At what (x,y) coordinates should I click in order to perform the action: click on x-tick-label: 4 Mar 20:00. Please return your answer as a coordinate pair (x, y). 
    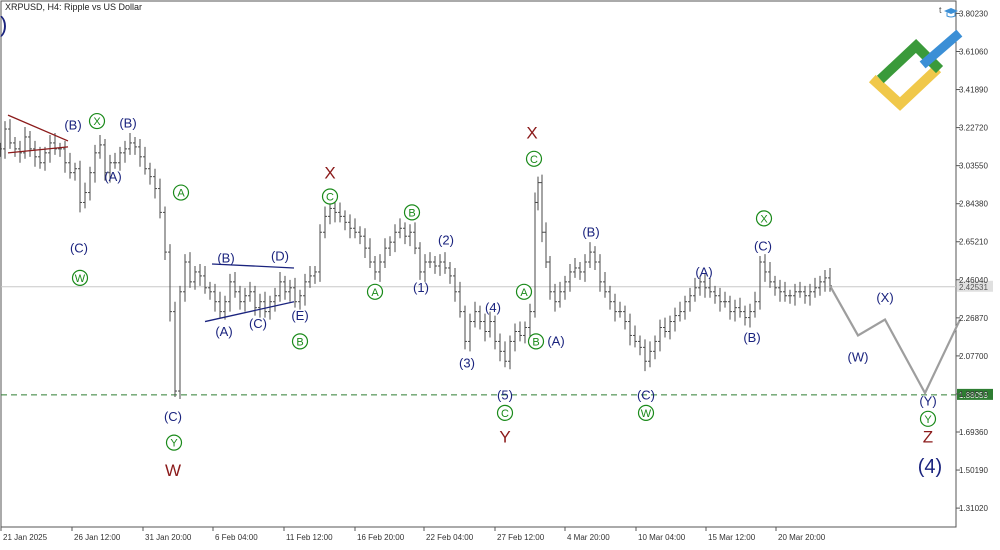
    Looking at the image, I should click on (588, 537).